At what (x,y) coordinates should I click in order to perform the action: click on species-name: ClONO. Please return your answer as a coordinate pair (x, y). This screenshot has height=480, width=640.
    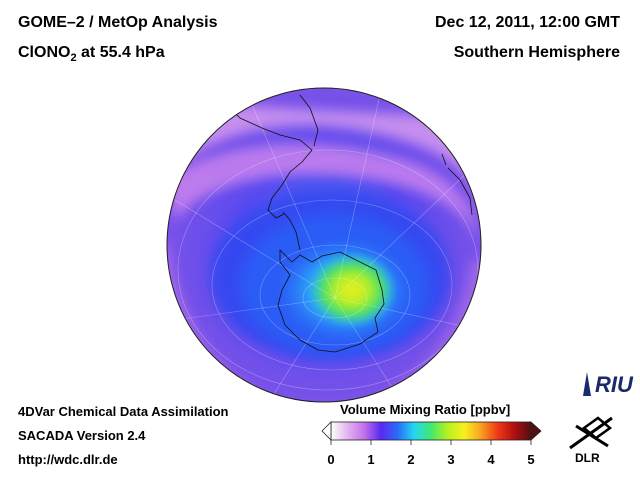
    Looking at the image, I should click on (44, 52).